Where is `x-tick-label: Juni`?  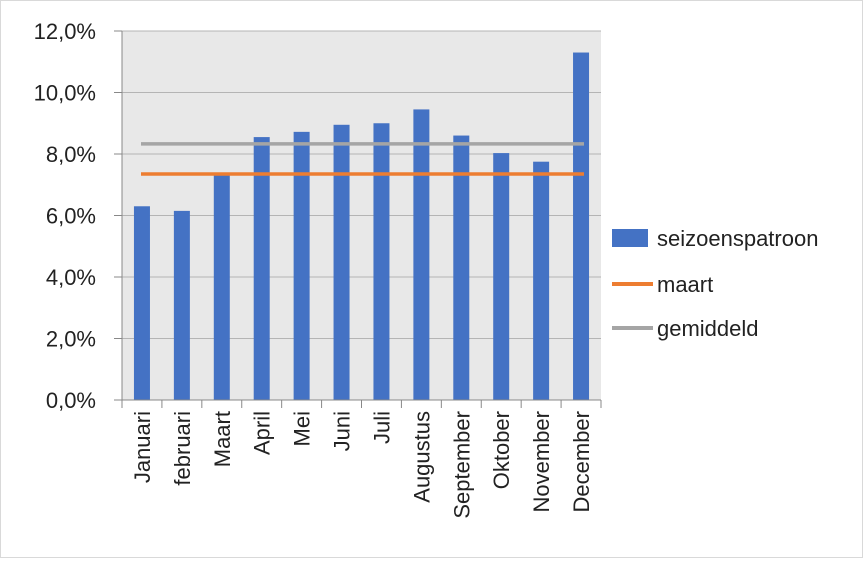 x-tick-label: Juni is located at coordinates (342, 431).